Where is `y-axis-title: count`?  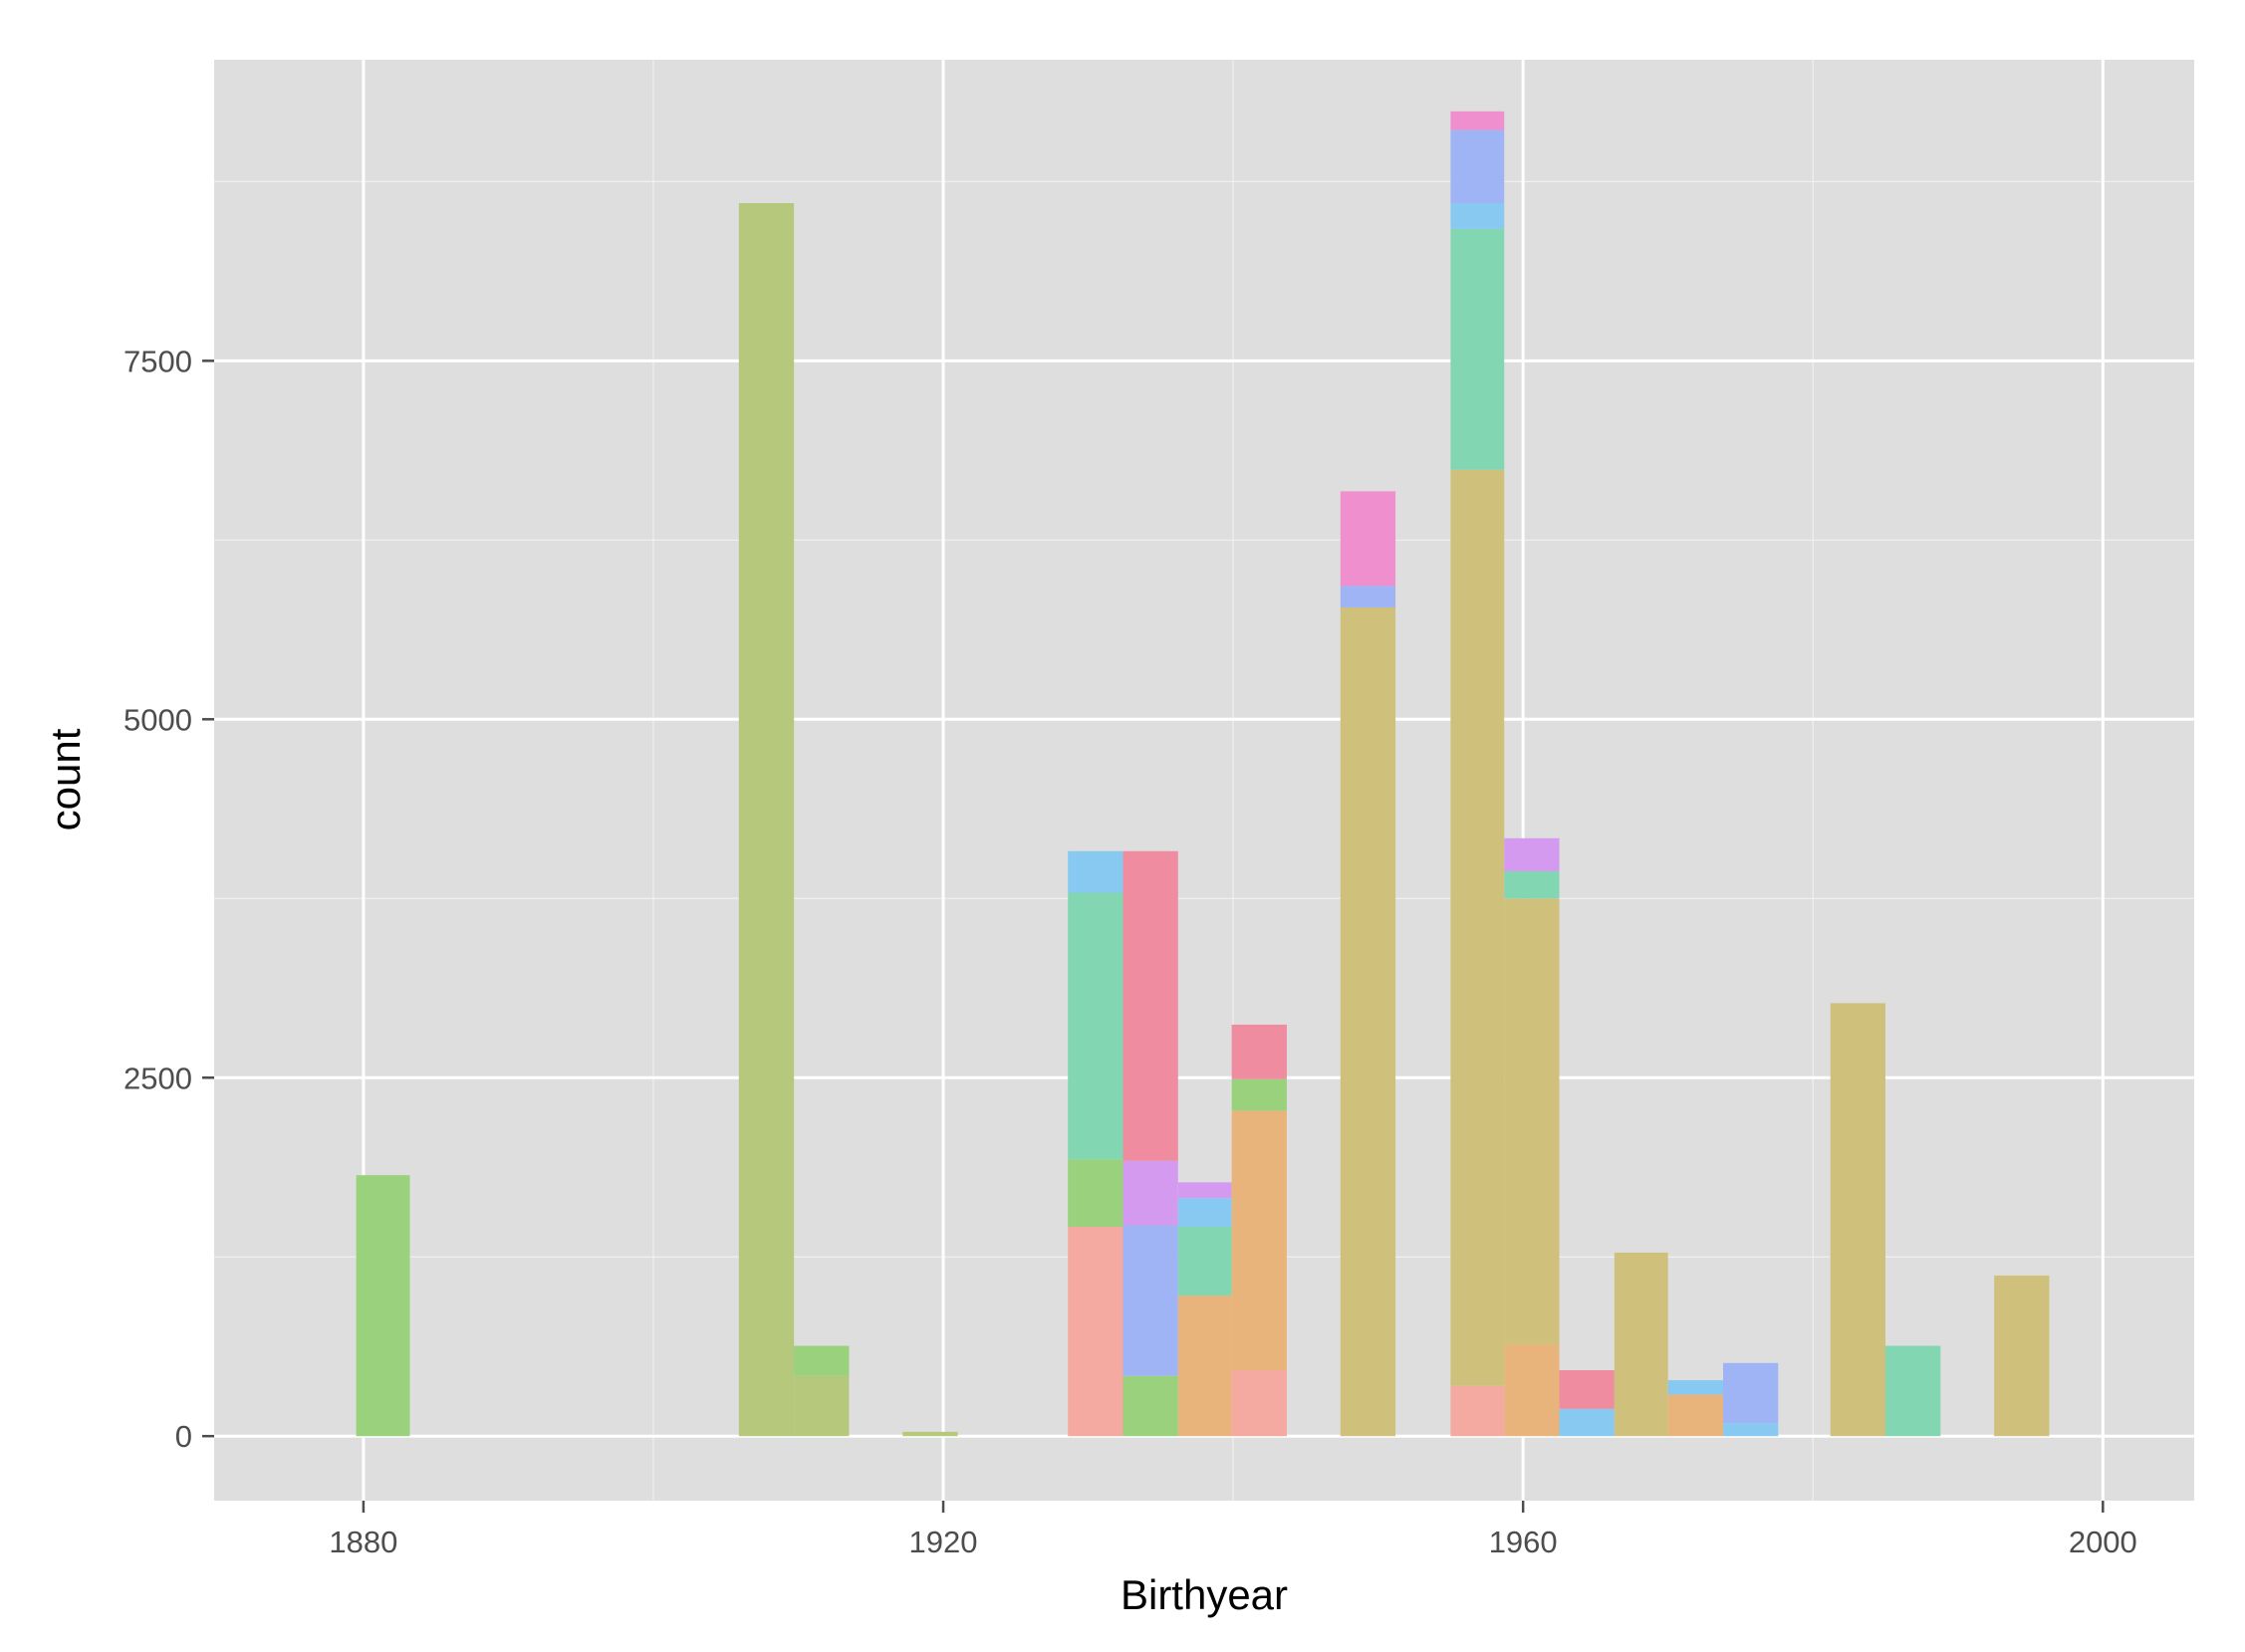 y-axis-title: count is located at coordinates (66, 779).